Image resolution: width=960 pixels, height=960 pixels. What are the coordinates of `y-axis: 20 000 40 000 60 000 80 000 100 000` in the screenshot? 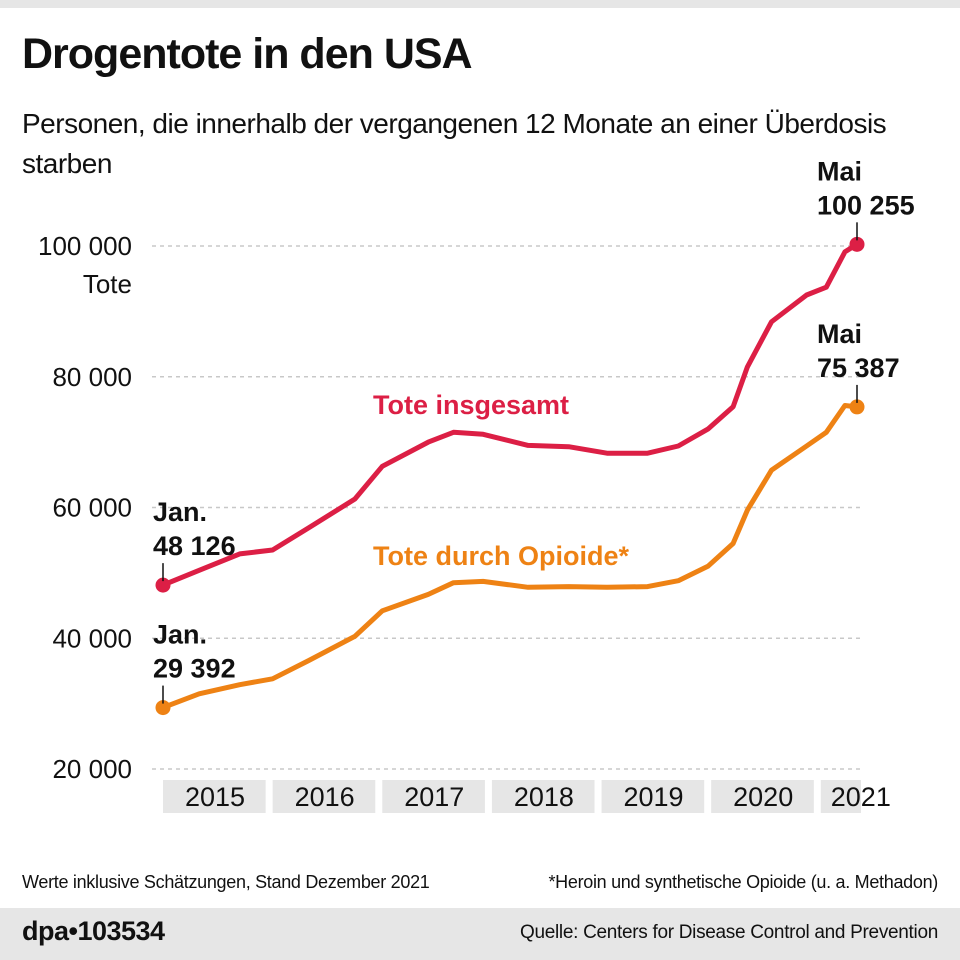 It's located at (85, 507).